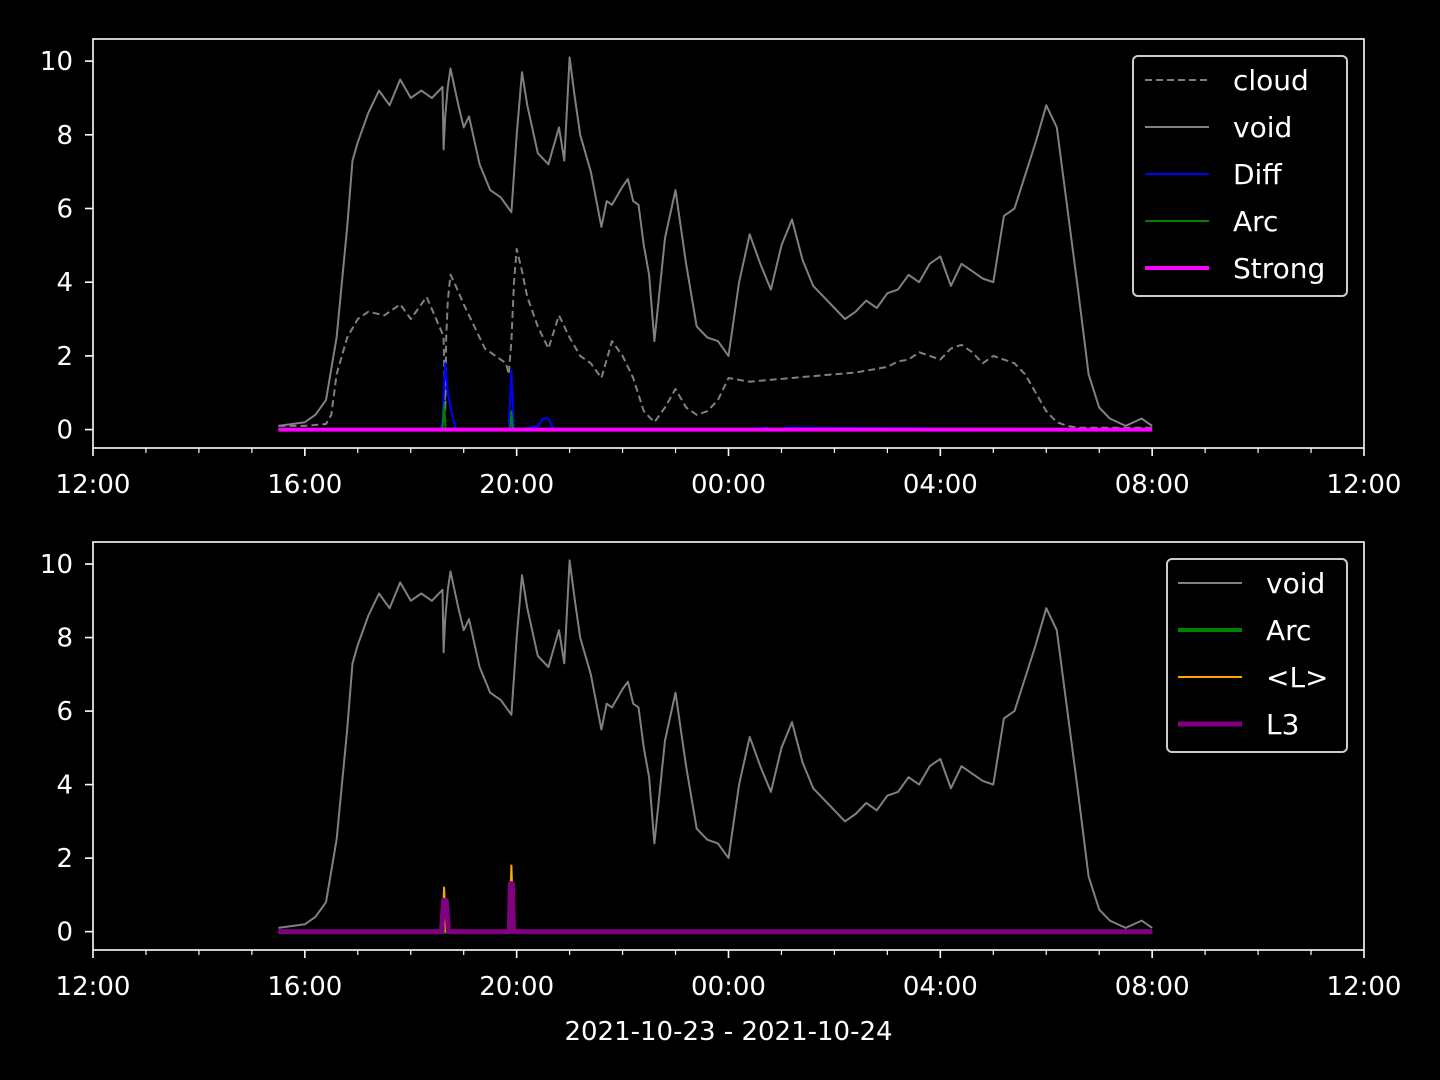 This screenshot has height=1080, width=1440. What do you see at coordinates (715, 908) in the screenshot?
I see `series-line-l3` at bounding box center [715, 908].